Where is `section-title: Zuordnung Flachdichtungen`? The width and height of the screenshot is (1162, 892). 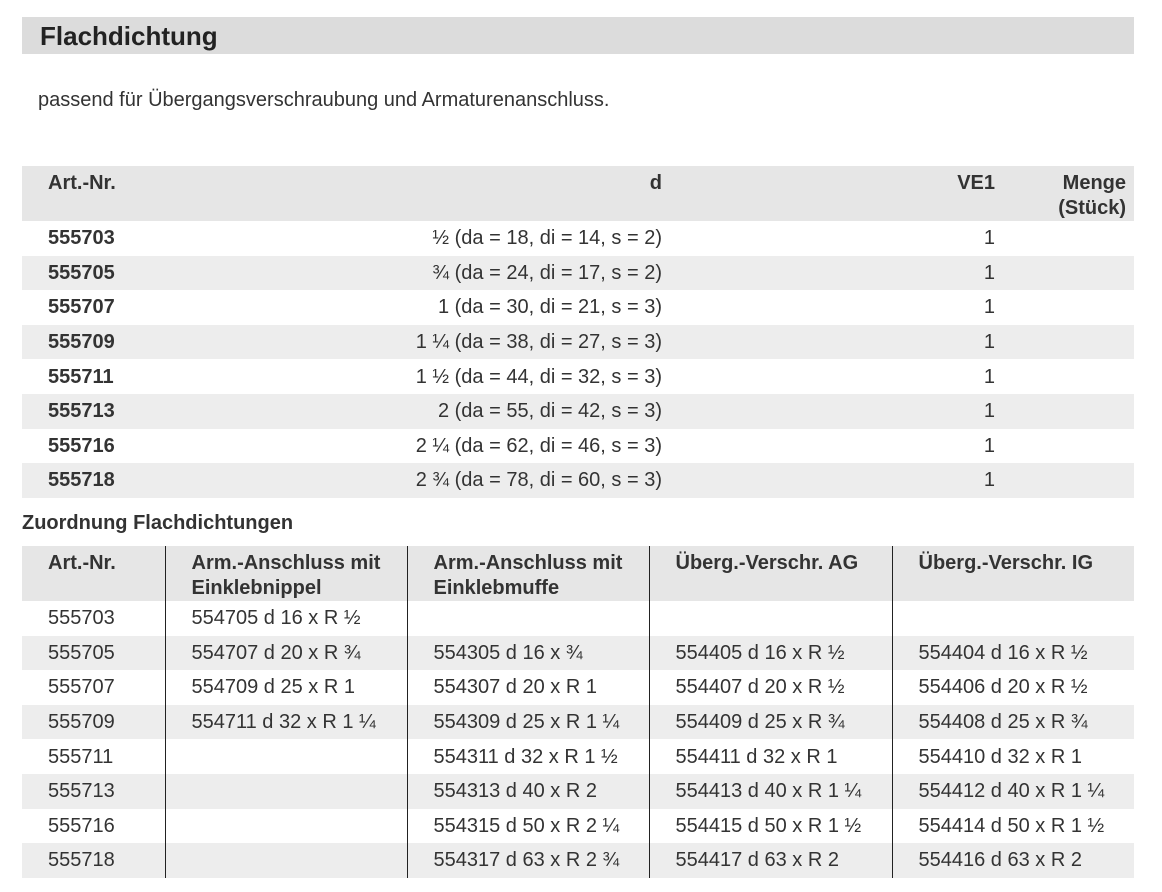 section-title: Zuordnung Flachdichtungen is located at coordinates (158, 523).